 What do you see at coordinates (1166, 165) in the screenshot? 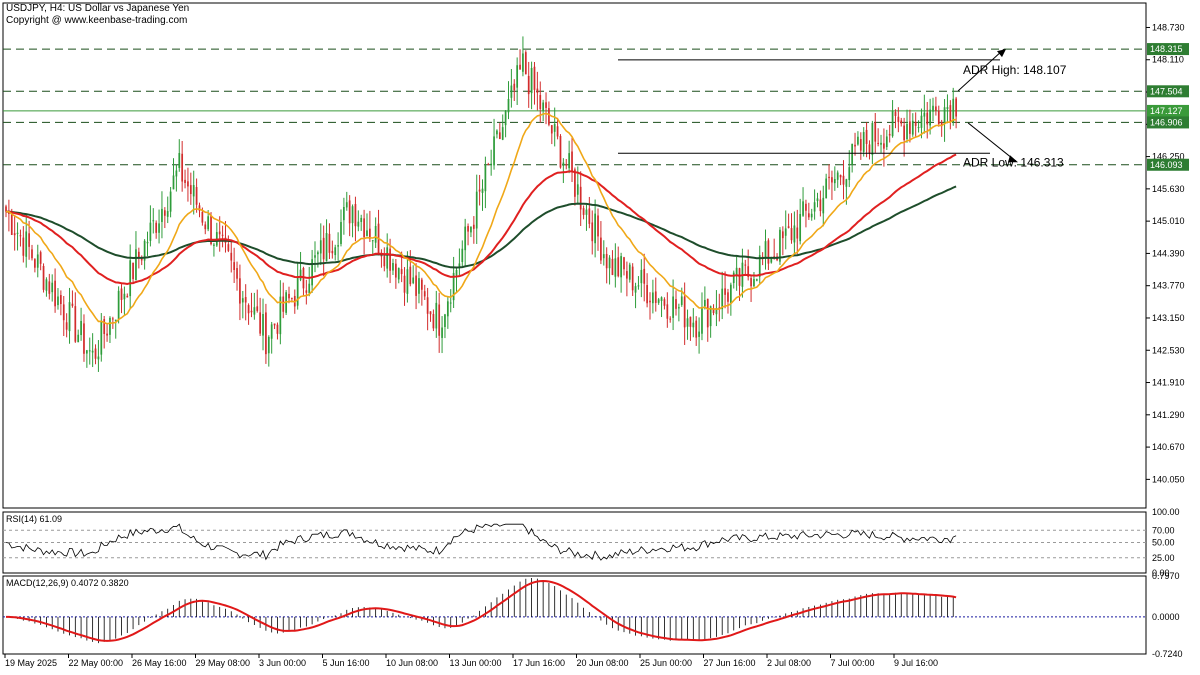
I see `price-badge-label: 146.093` at bounding box center [1166, 165].